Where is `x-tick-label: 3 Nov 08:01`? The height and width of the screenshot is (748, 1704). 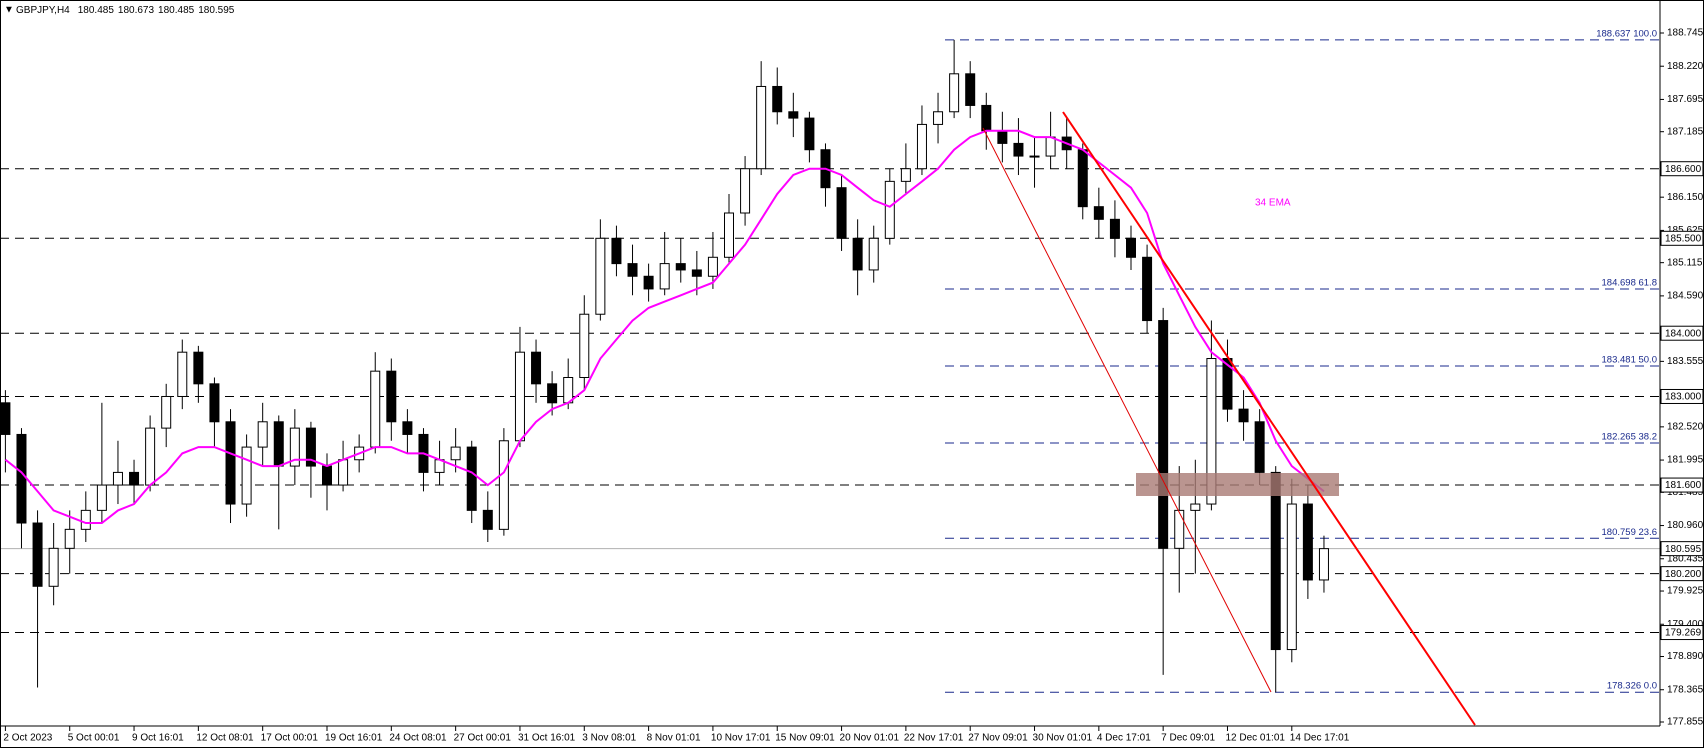 x-tick-label: 3 Nov 08:01 is located at coordinates (609, 738).